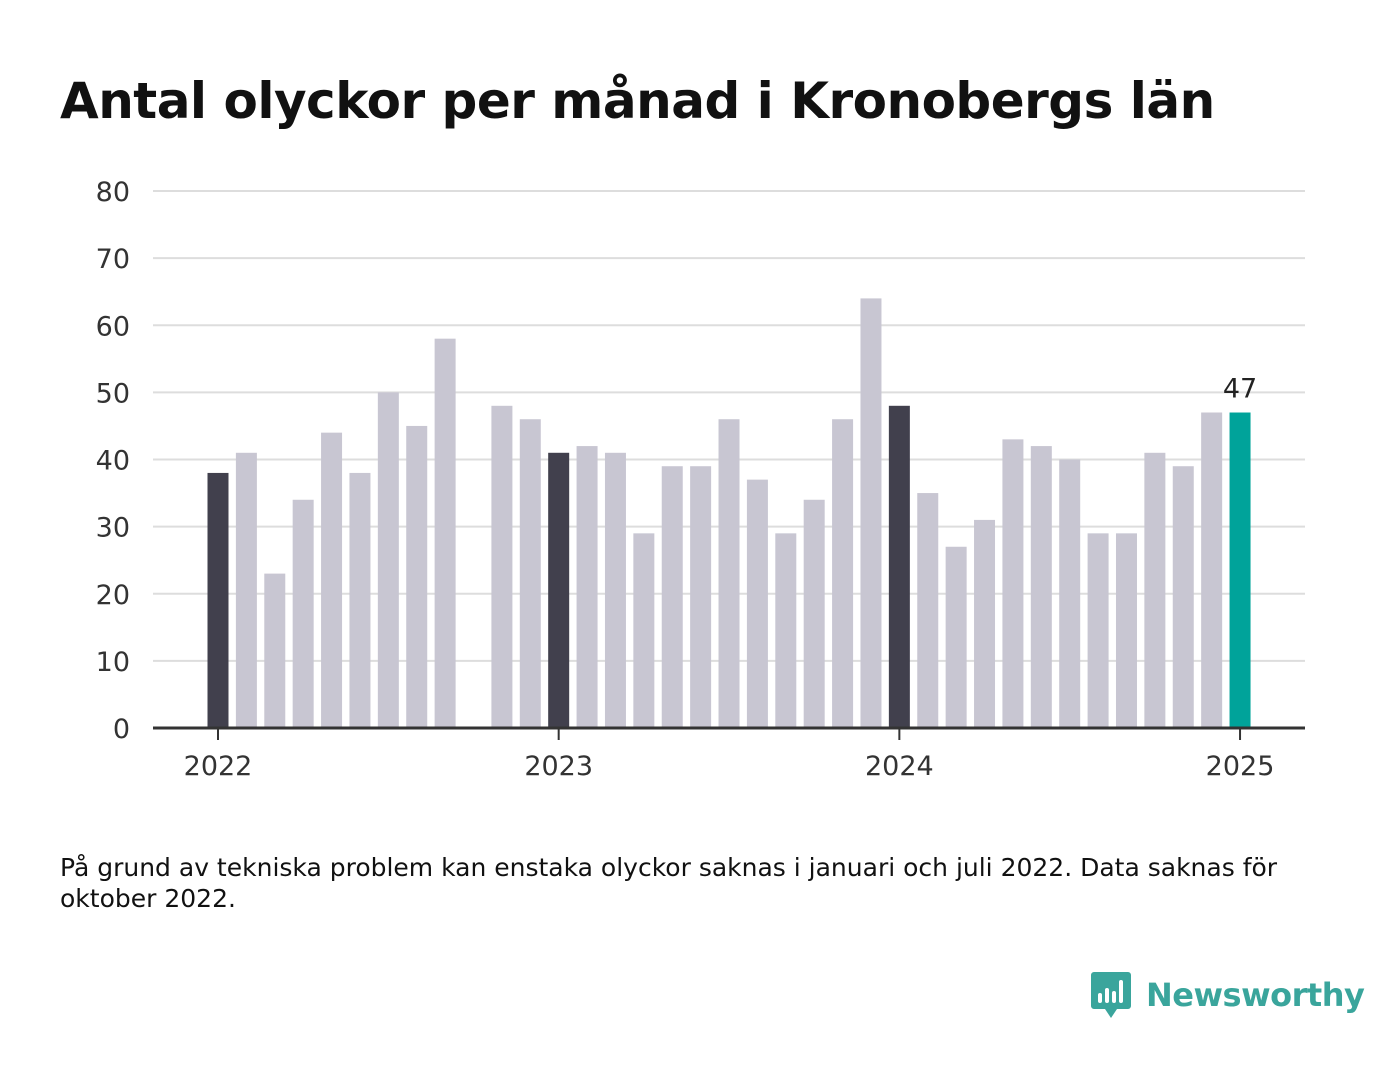  I want to click on annotations: 47, so click(1240, 389).